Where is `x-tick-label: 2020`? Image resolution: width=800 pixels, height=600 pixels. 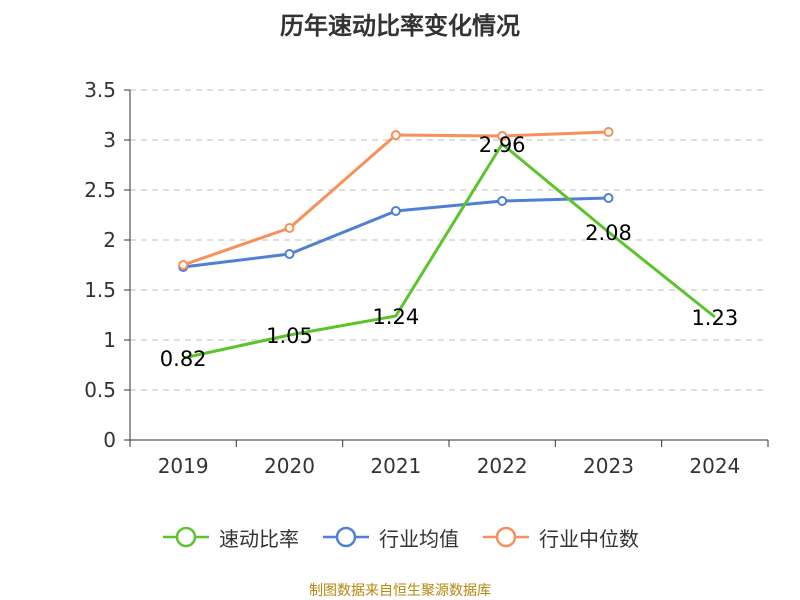 x-tick-label: 2020 is located at coordinates (289, 466).